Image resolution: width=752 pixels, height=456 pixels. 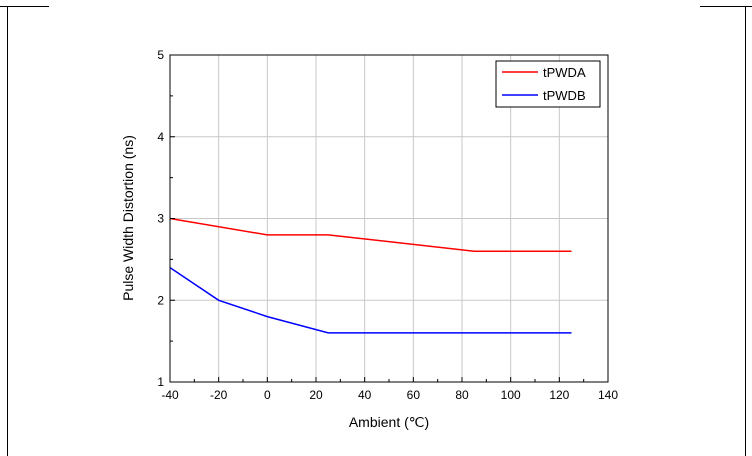 What do you see at coordinates (559, 395) in the screenshot?
I see `x-tick-label: 120` at bounding box center [559, 395].